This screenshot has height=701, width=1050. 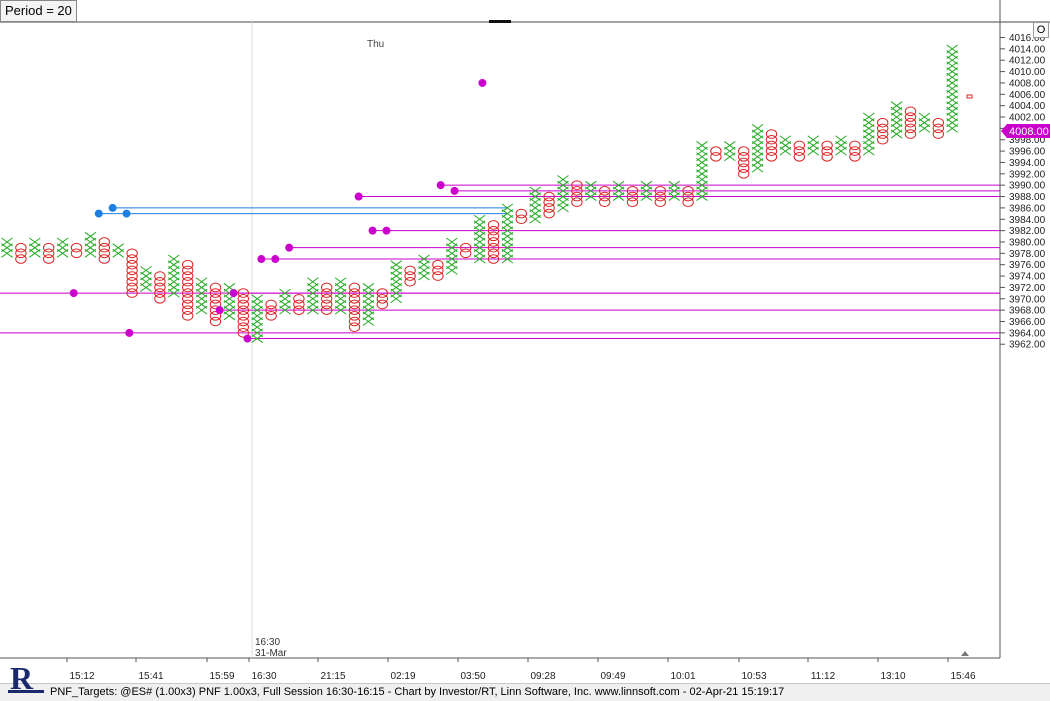 I want to click on y-tick-label: 3990.00, so click(x=1027, y=186).